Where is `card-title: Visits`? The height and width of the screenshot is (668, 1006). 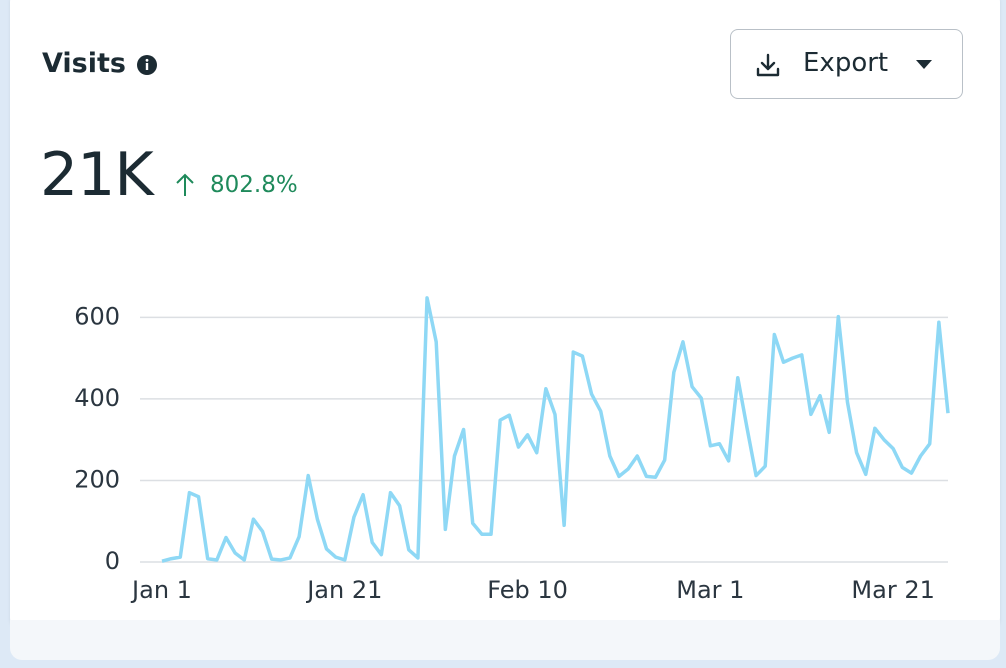 card-title: Visits is located at coordinates (84, 63).